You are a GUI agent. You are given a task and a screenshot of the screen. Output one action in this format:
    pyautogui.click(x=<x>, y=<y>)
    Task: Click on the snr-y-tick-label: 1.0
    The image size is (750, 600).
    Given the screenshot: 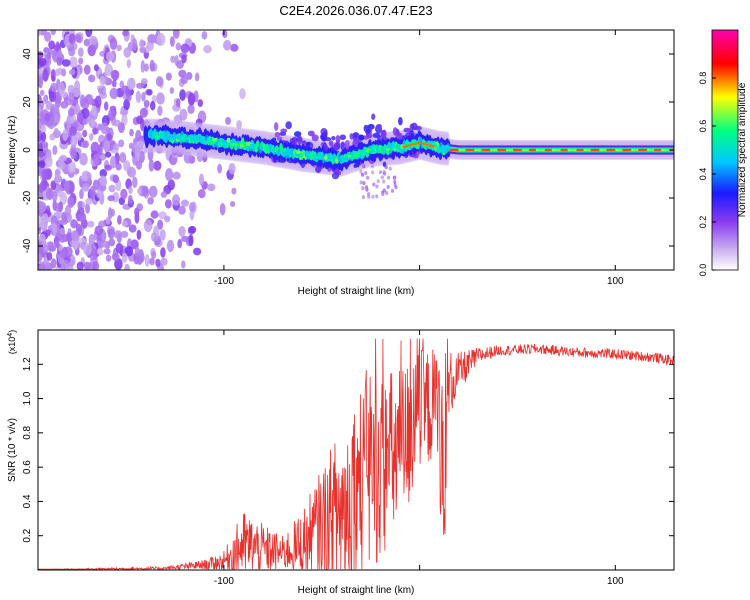 What is the action you would take?
    pyautogui.click(x=27, y=398)
    